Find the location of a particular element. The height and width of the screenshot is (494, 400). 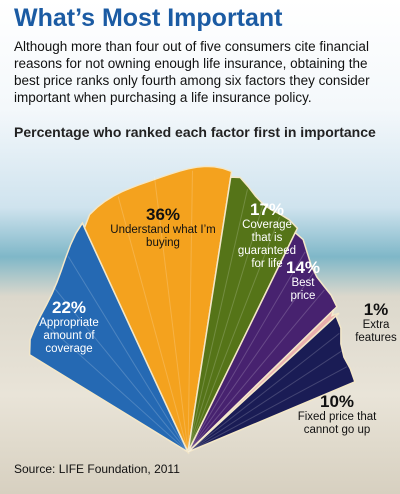

data-label: 22% Appropriate amount of coverage is located at coordinates (69, 327).